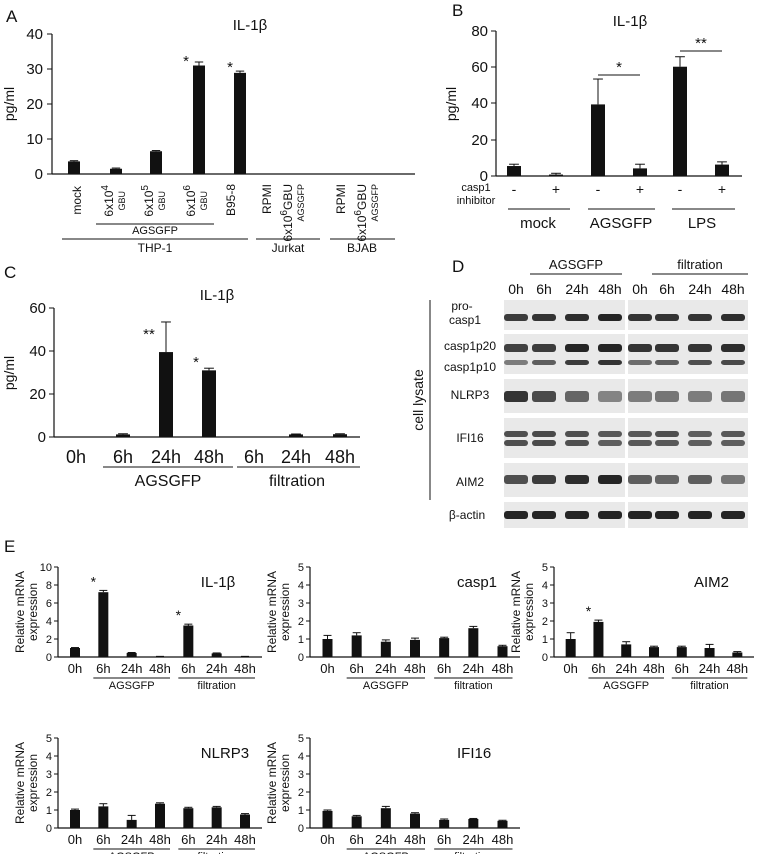 The height and width of the screenshot is (854, 760). What do you see at coordinates (626, 414) in the screenshot?
I see `western-blots` at bounding box center [626, 414].